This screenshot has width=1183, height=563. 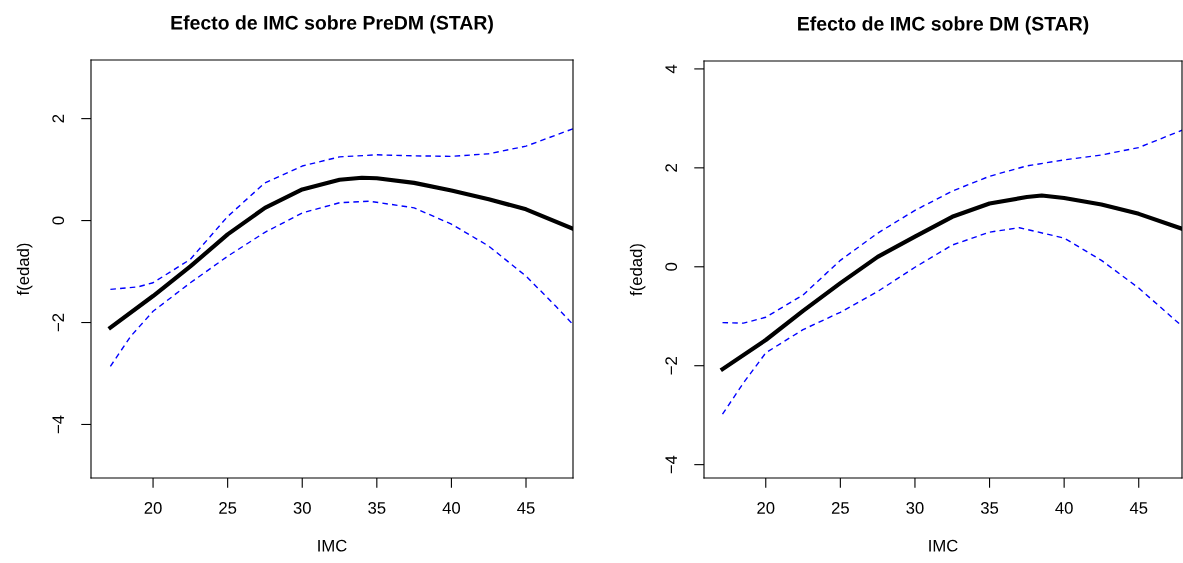 What do you see at coordinates (943, 25) in the screenshot?
I see `chart-title: Efecto de IMC sobre DM (STAR)` at bounding box center [943, 25].